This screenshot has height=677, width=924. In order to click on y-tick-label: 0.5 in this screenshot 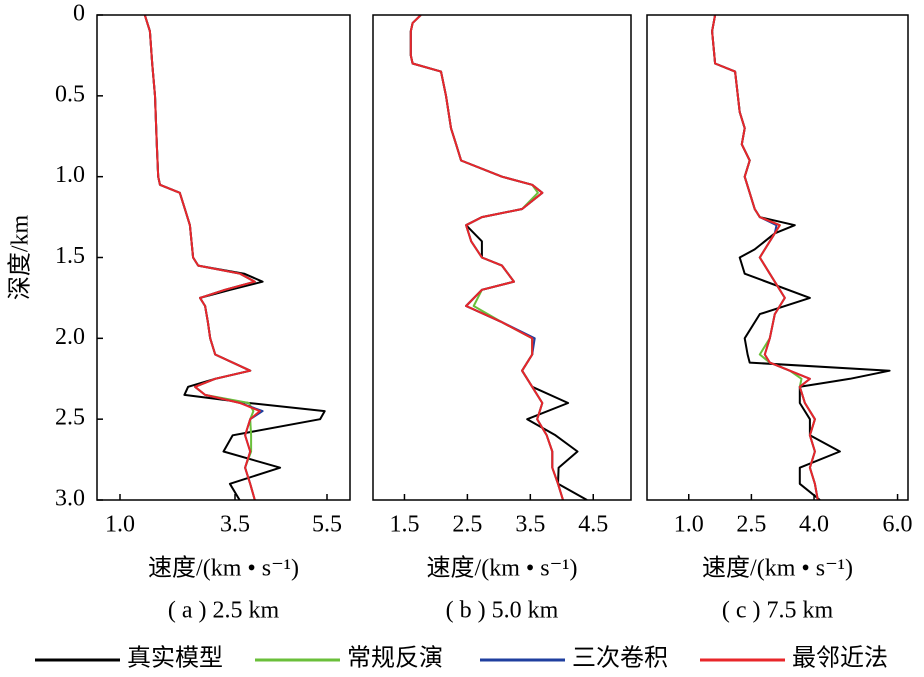, I will do `click(70, 94)`.